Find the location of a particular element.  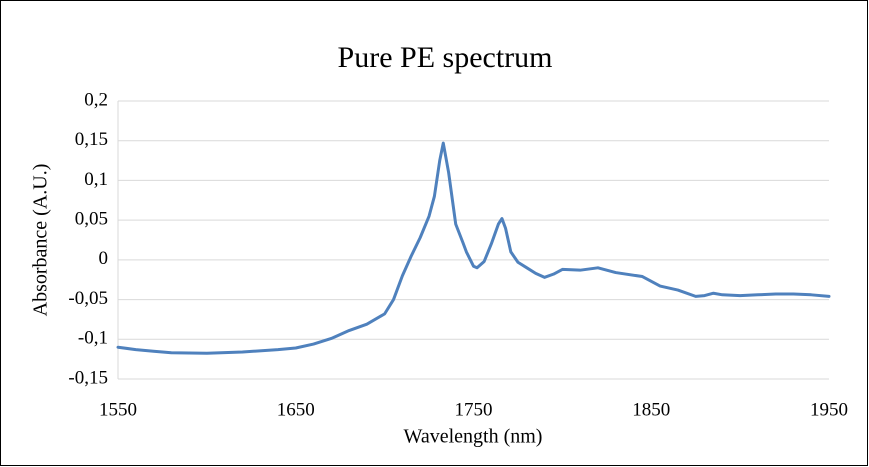

x-tick-label: 1650 is located at coordinates (296, 409).